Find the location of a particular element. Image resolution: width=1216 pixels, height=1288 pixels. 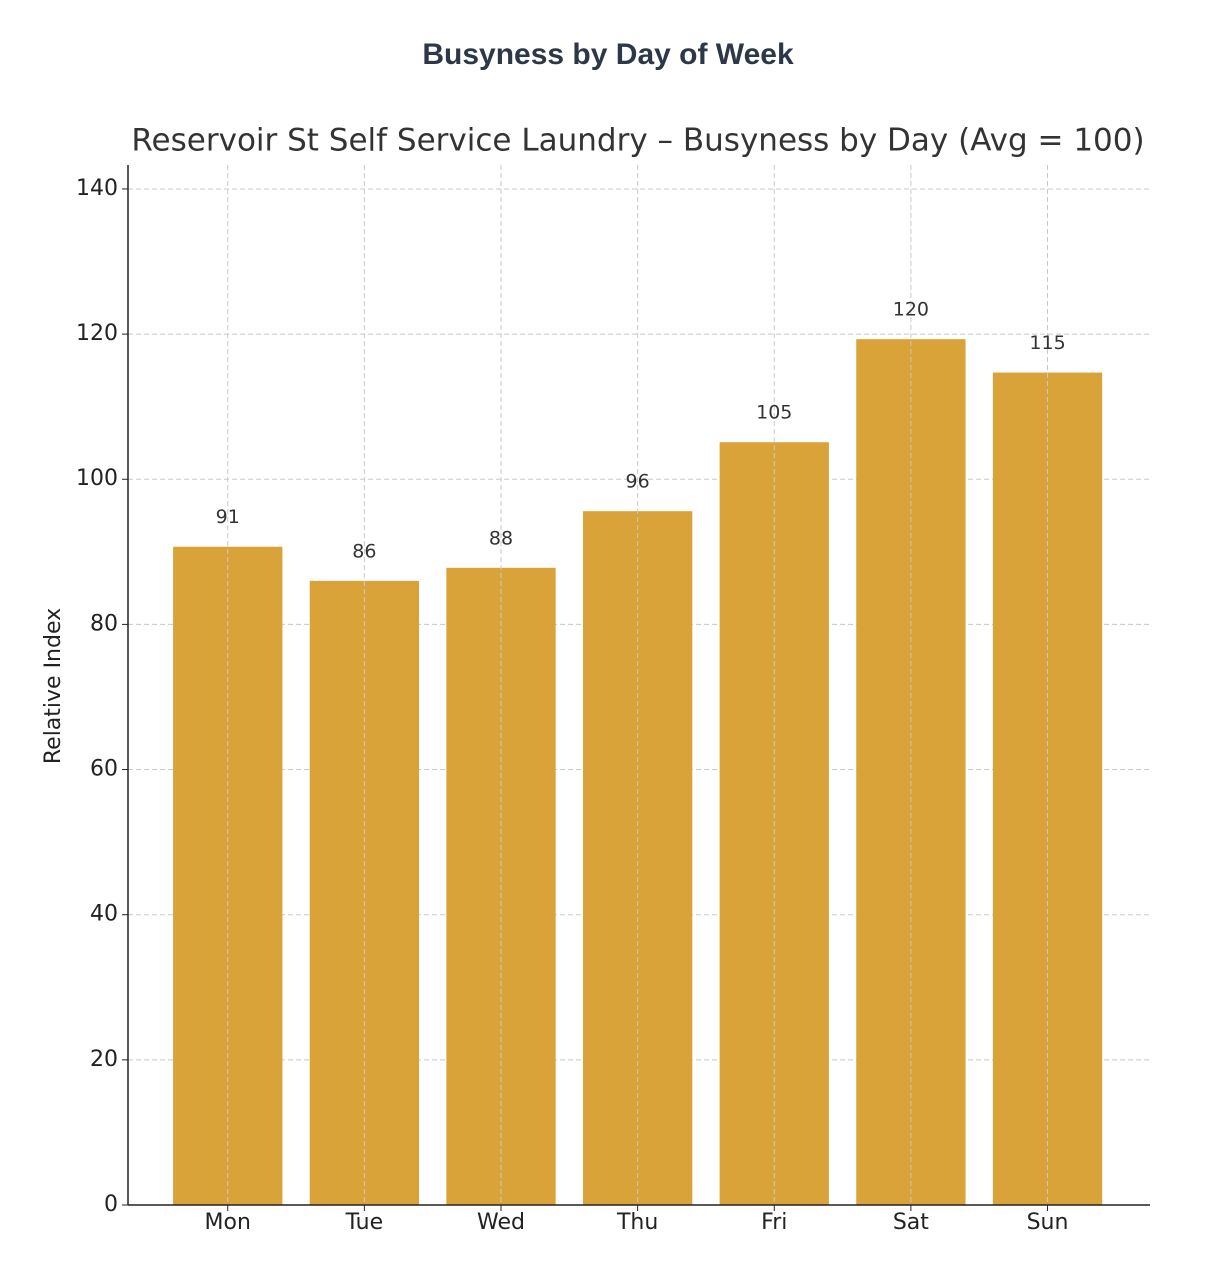

y-tick-label: 120 is located at coordinates (97, 333).